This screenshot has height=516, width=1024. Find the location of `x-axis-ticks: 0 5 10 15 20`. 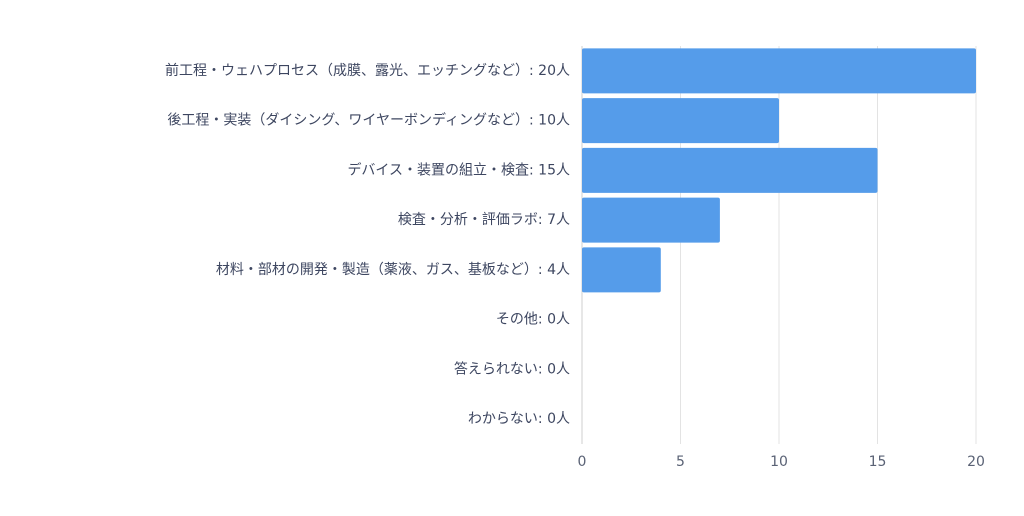

x-axis-ticks: 0 5 10 15 20 is located at coordinates (781, 462).